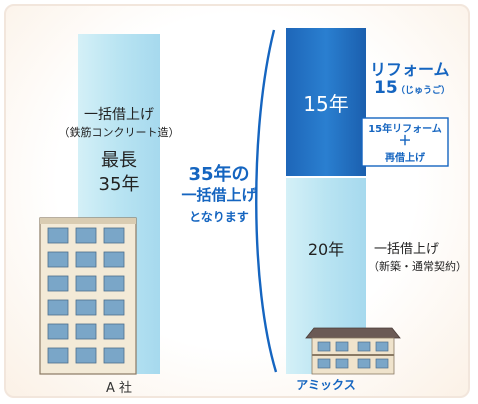  What do you see at coordinates (219, 217) in the screenshot?
I see `middle-becomes: となります` at bounding box center [219, 217].